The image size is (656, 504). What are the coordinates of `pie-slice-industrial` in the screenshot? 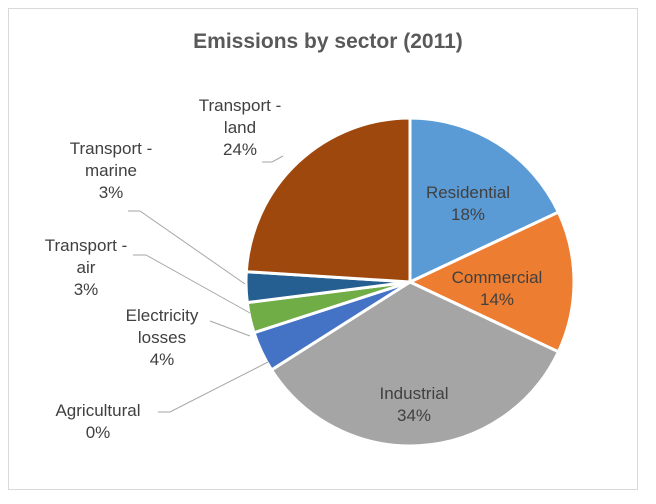 It's located at (415, 364).